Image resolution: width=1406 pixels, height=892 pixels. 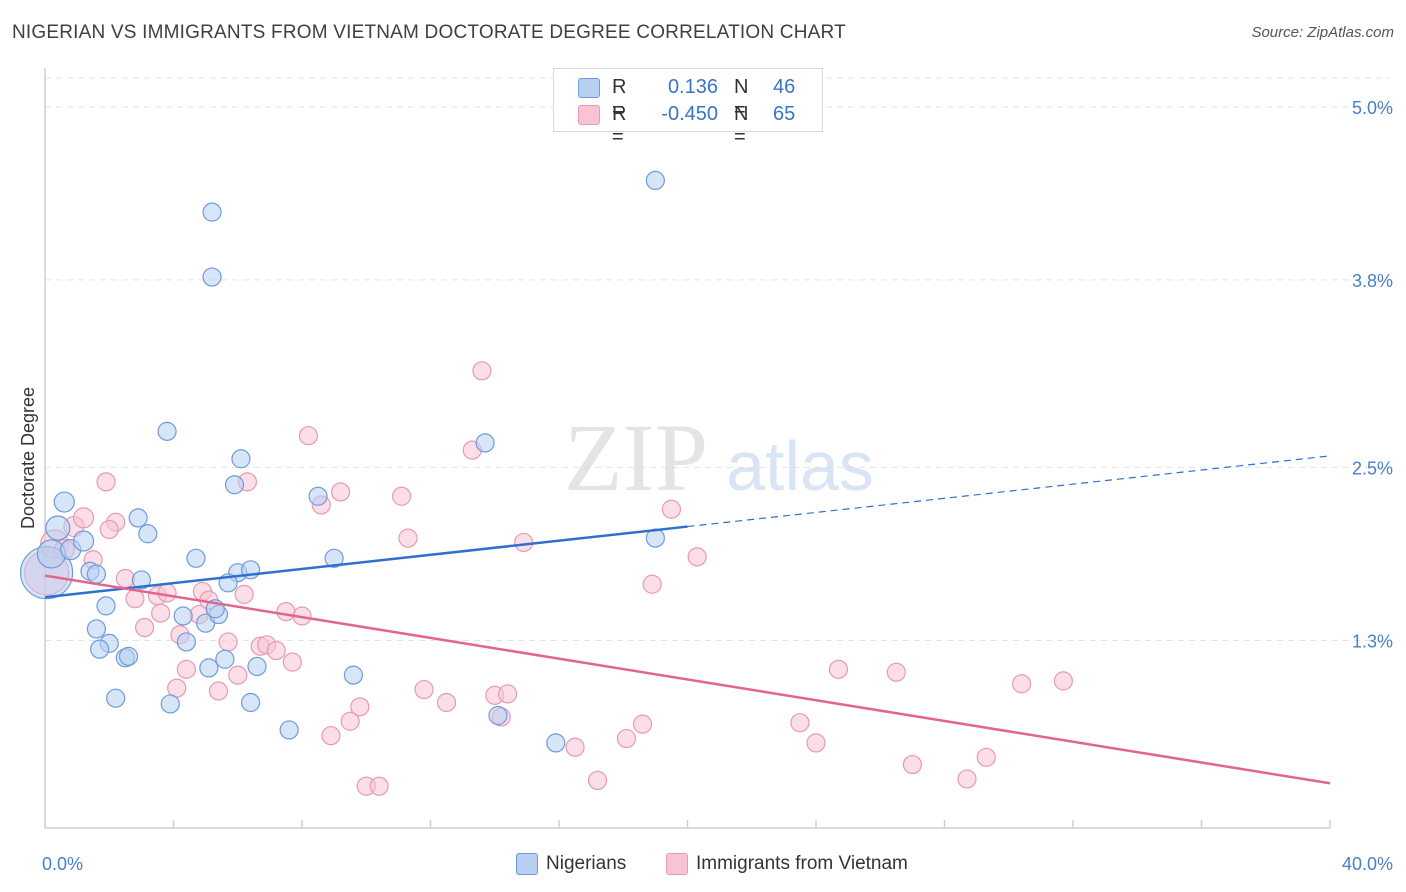 I want to click on source-label: Source: ZipAtlas.com, so click(x=1322, y=32).